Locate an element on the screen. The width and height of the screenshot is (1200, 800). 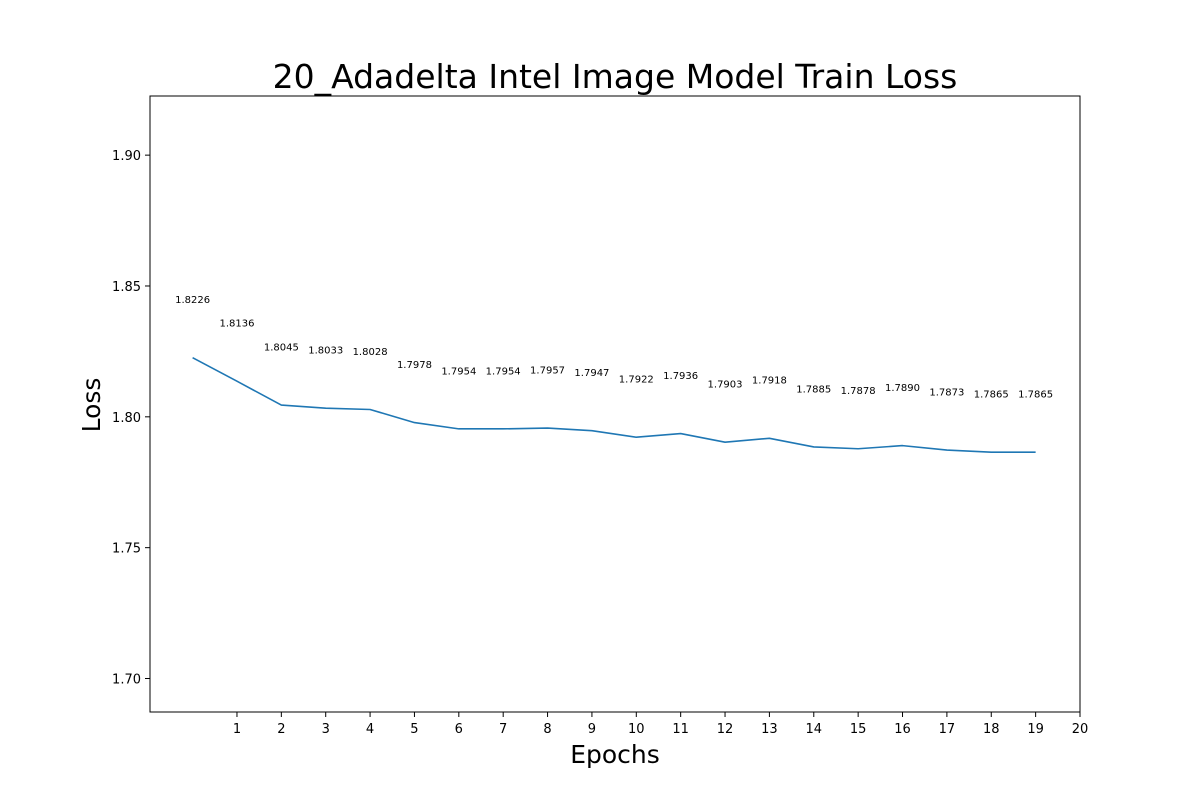
data-label: 1.8045 is located at coordinates (281, 347).